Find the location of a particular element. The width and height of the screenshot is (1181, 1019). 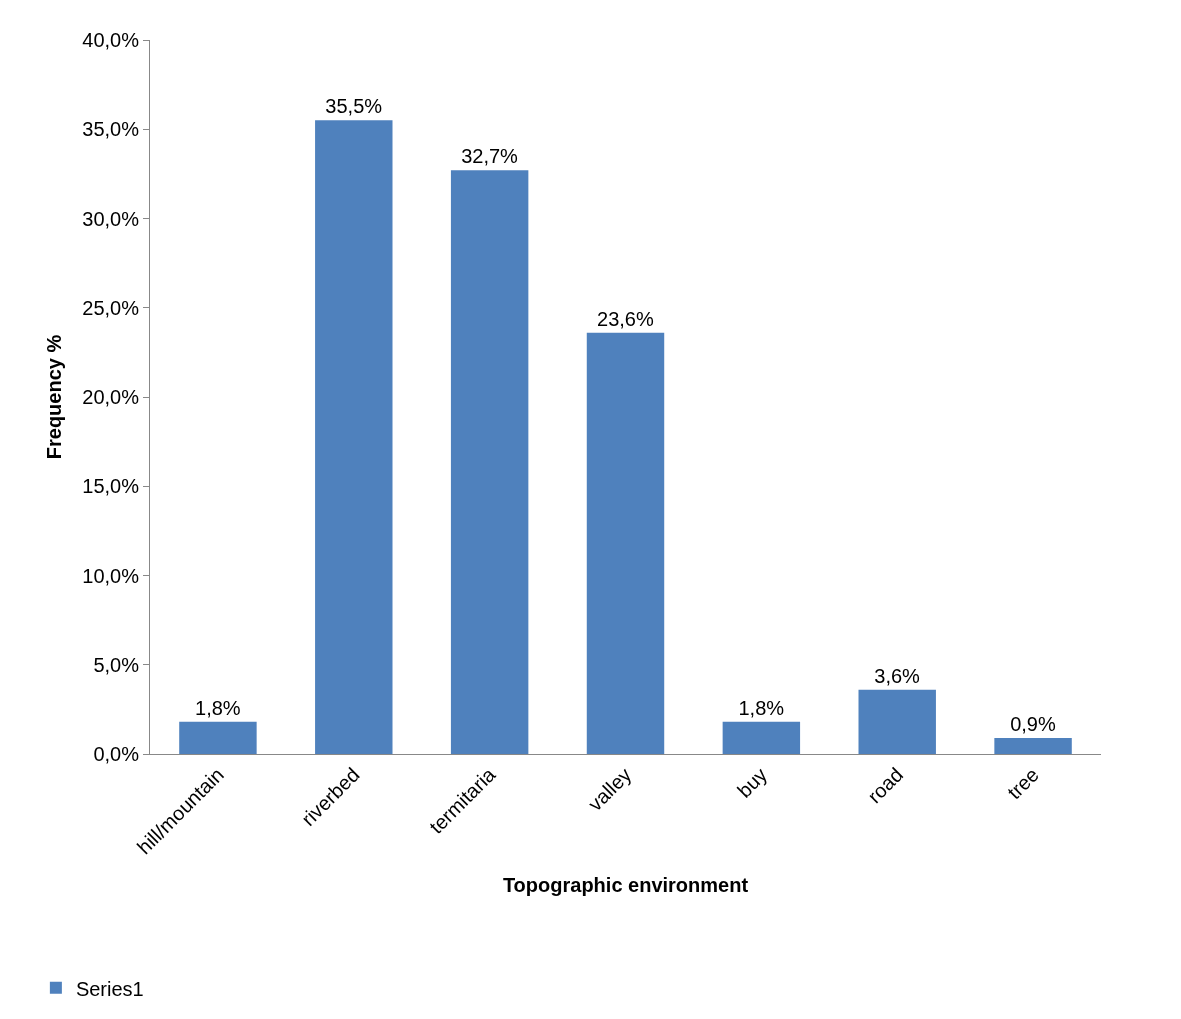

y-axis-title: Frequency % is located at coordinates (53, 397).